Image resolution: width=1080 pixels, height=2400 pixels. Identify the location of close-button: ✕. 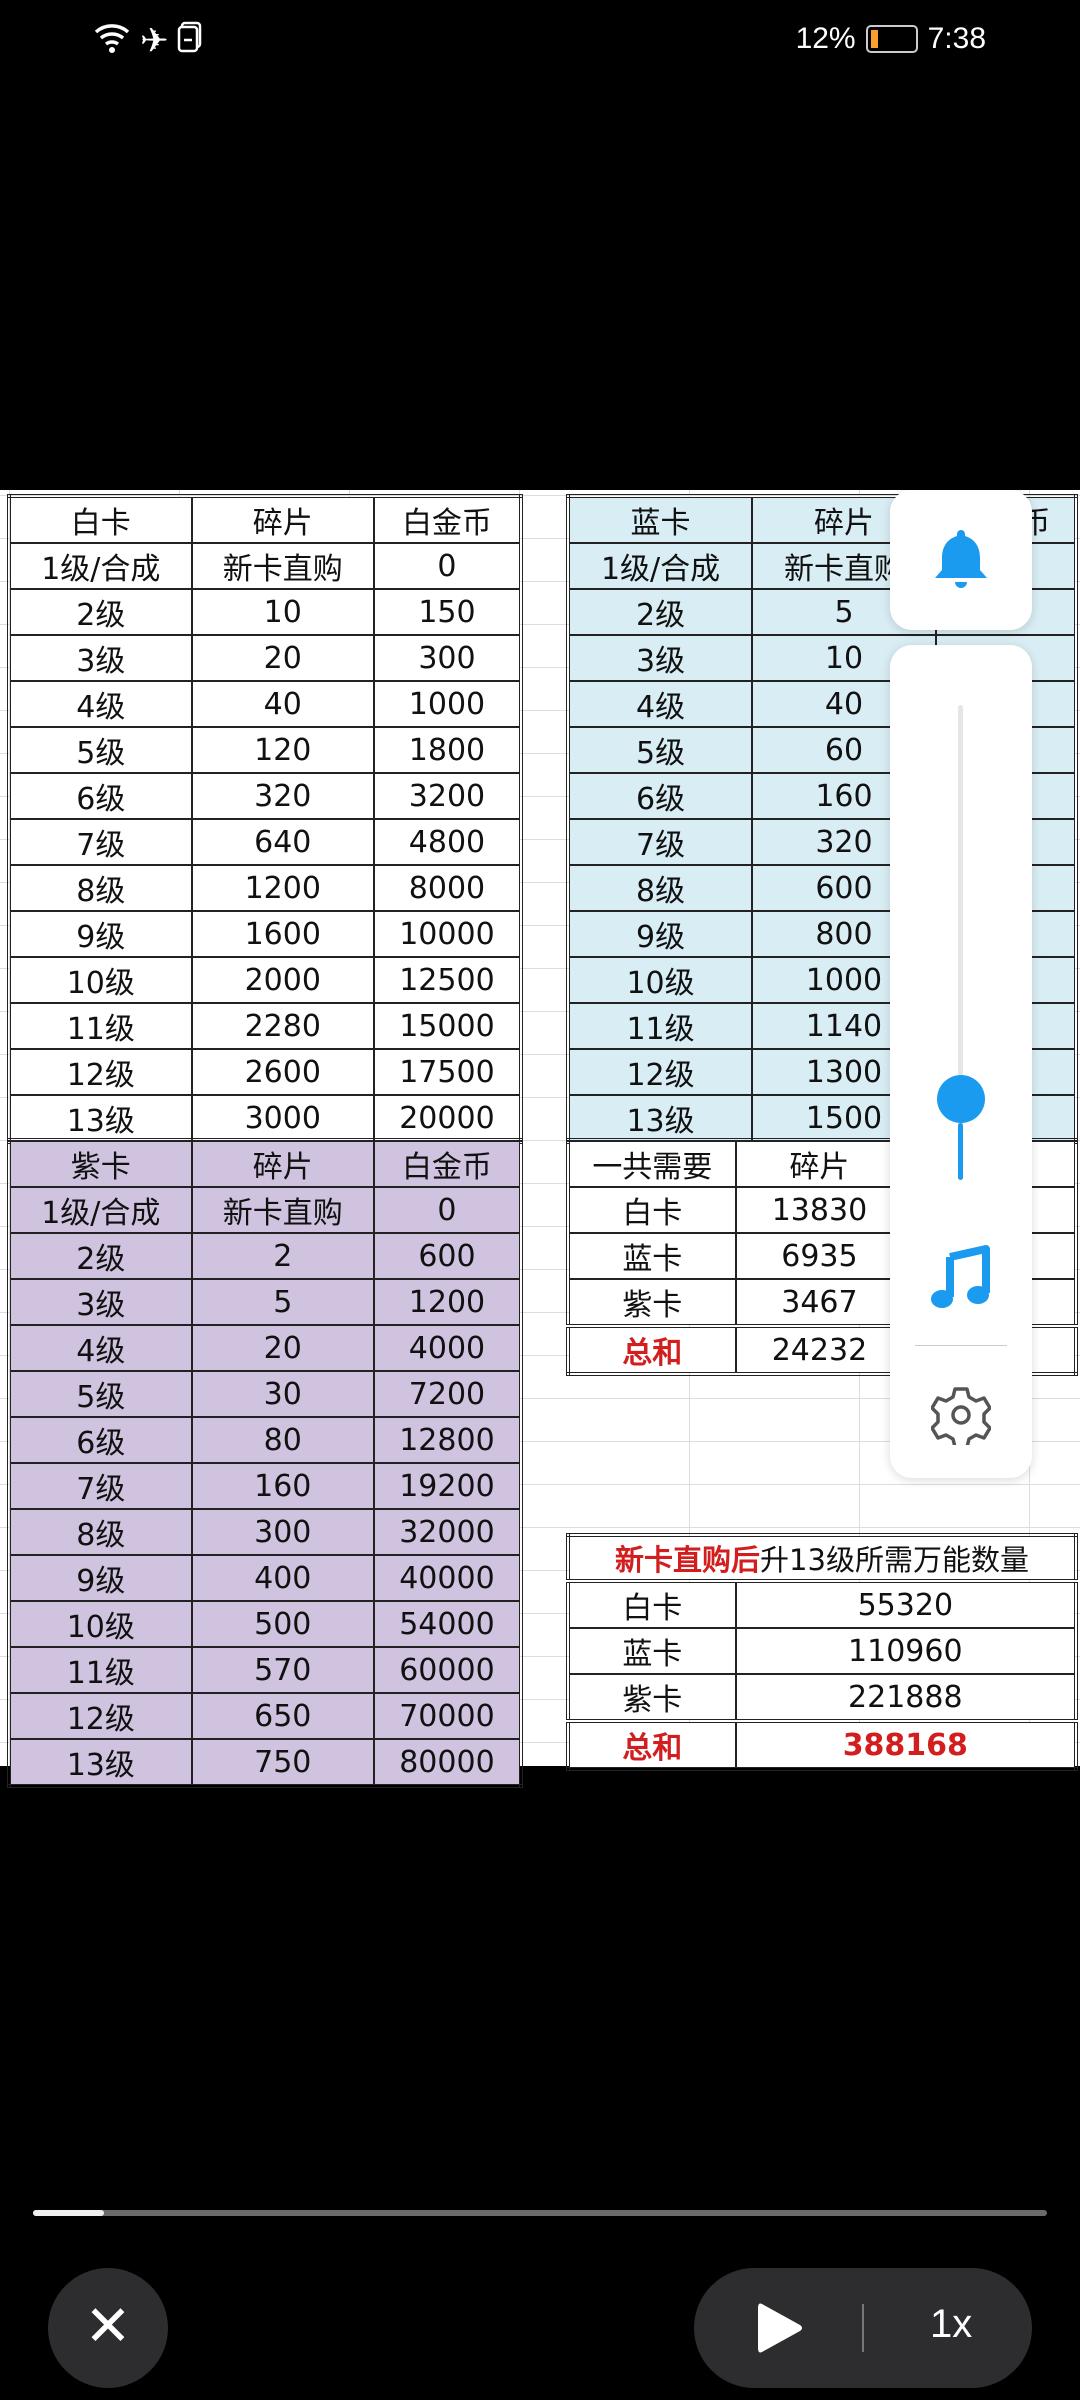
(108, 2328).